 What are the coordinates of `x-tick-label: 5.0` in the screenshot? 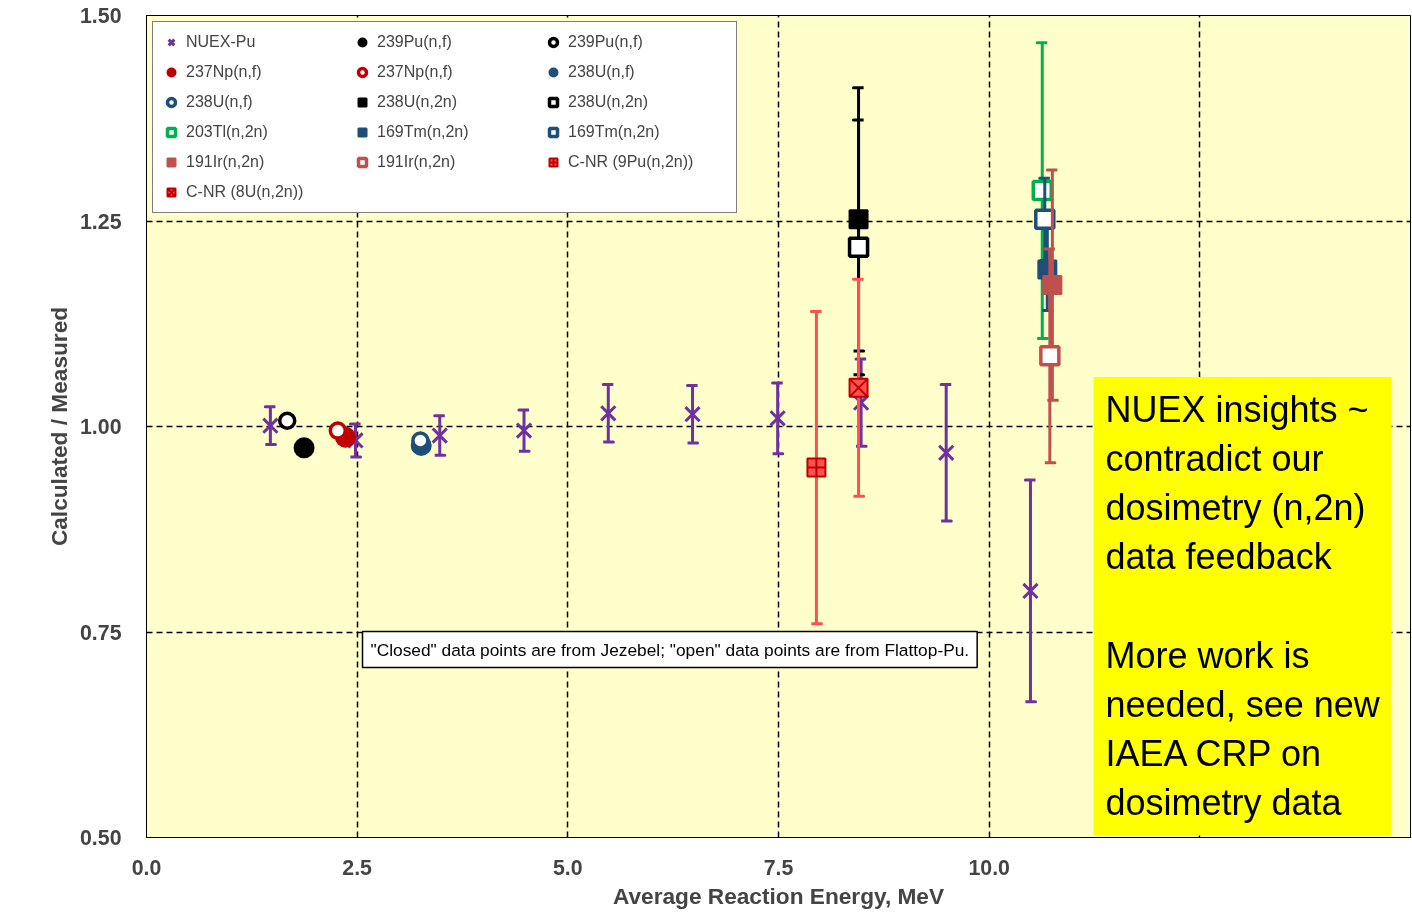 It's located at (568, 867).